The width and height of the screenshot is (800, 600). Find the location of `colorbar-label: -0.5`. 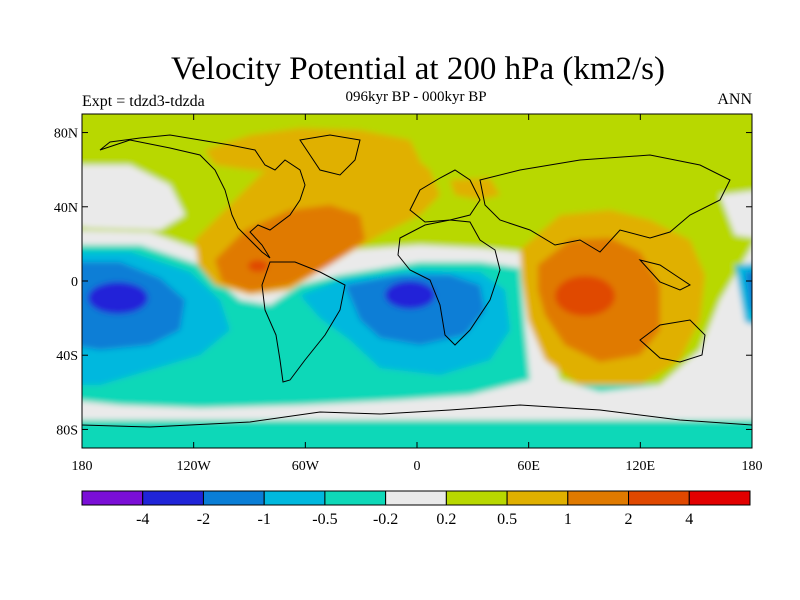

colorbar-label: -0.5 is located at coordinates (324, 519).